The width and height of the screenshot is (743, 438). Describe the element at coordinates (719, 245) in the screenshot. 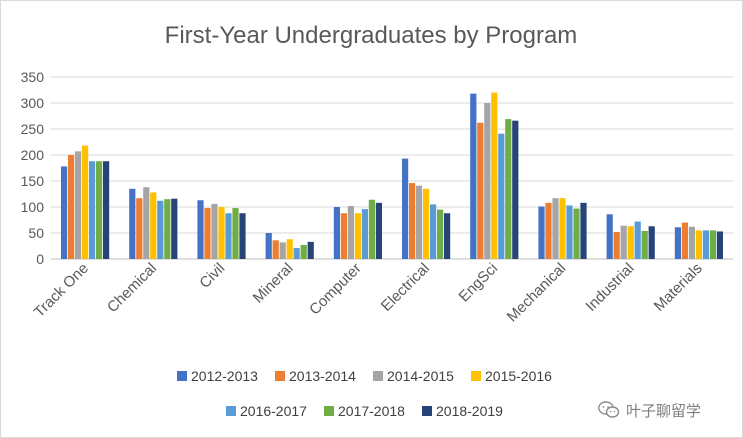

I see `bar-materials-2018-2019` at that location.